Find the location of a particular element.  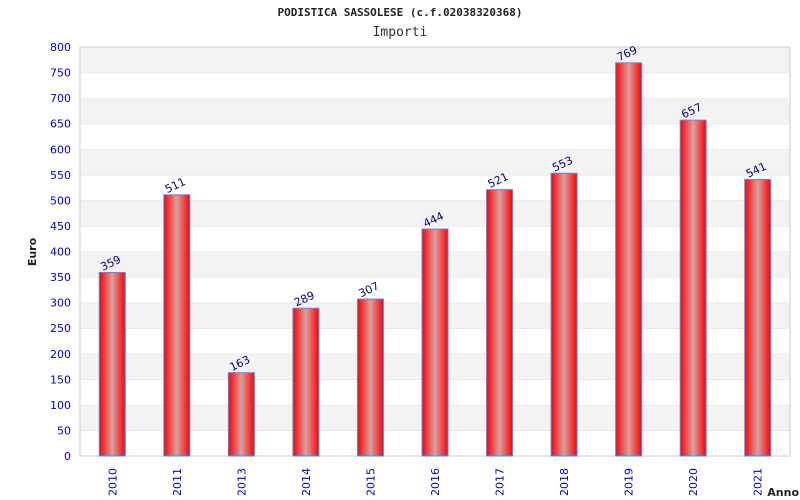

y-tick-label: 300 is located at coordinates (60, 303).